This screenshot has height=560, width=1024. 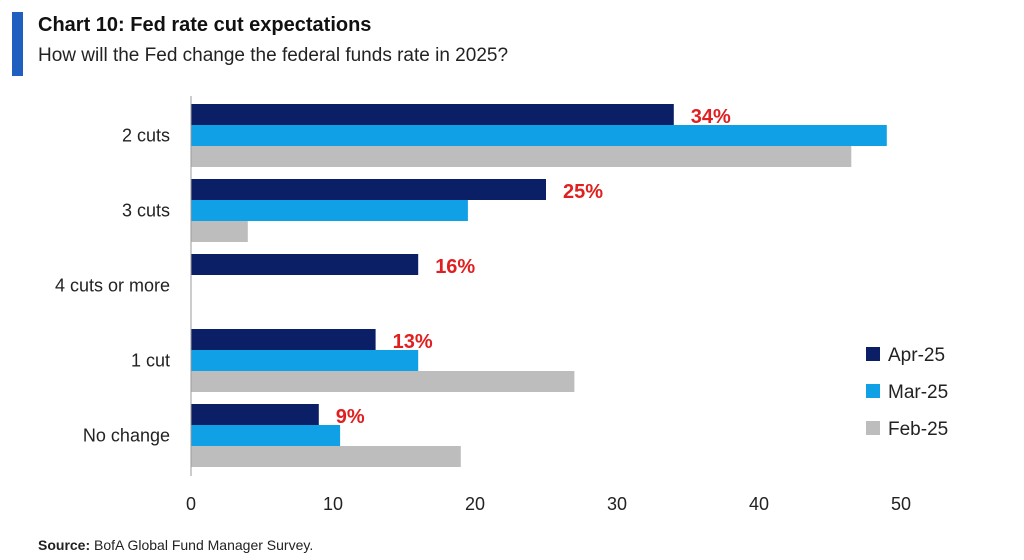 I want to click on category-label-4-cuts-or-more: 4 cuts or more, so click(x=112, y=286).